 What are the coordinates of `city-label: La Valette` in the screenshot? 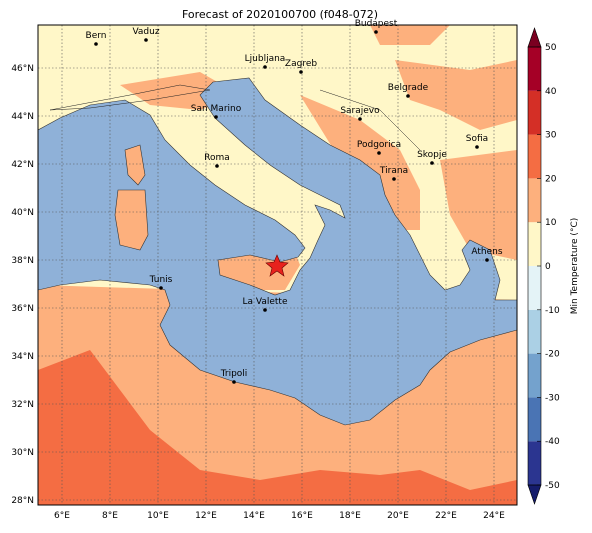 It's located at (265, 302).